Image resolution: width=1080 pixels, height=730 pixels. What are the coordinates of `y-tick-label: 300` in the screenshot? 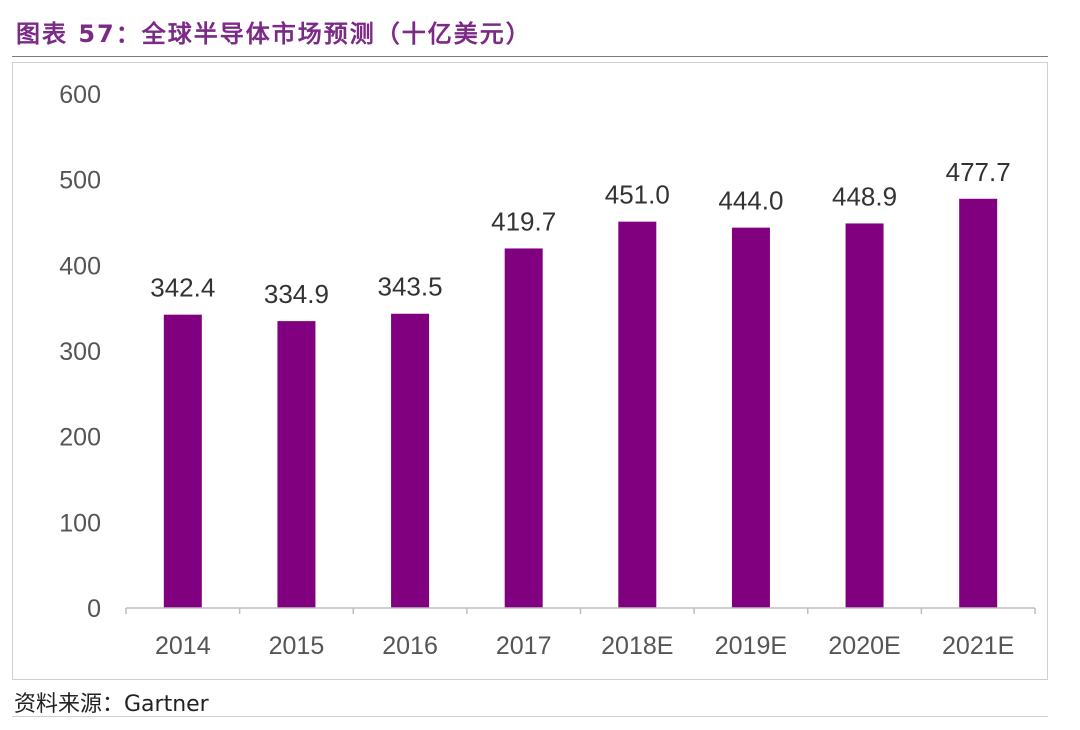 It's located at (80, 352).